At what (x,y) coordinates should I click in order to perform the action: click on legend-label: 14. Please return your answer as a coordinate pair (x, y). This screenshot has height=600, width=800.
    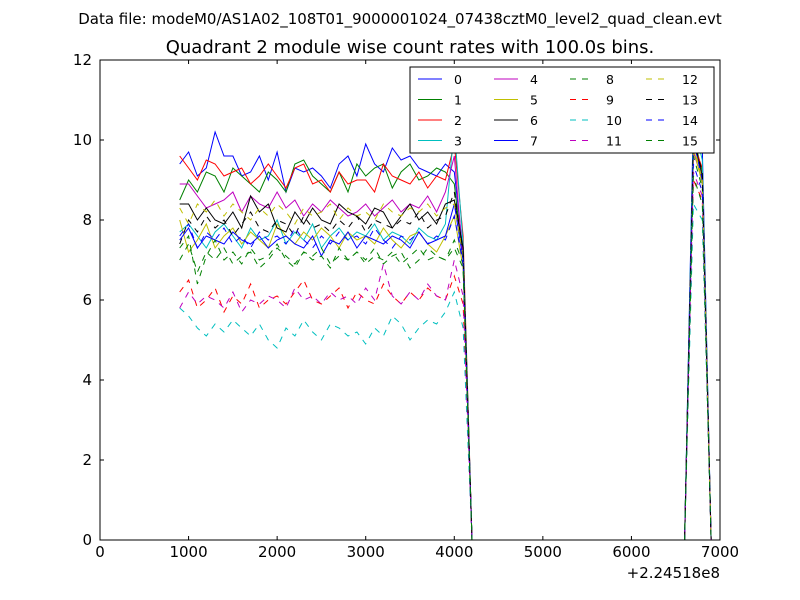
    Looking at the image, I should click on (690, 120).